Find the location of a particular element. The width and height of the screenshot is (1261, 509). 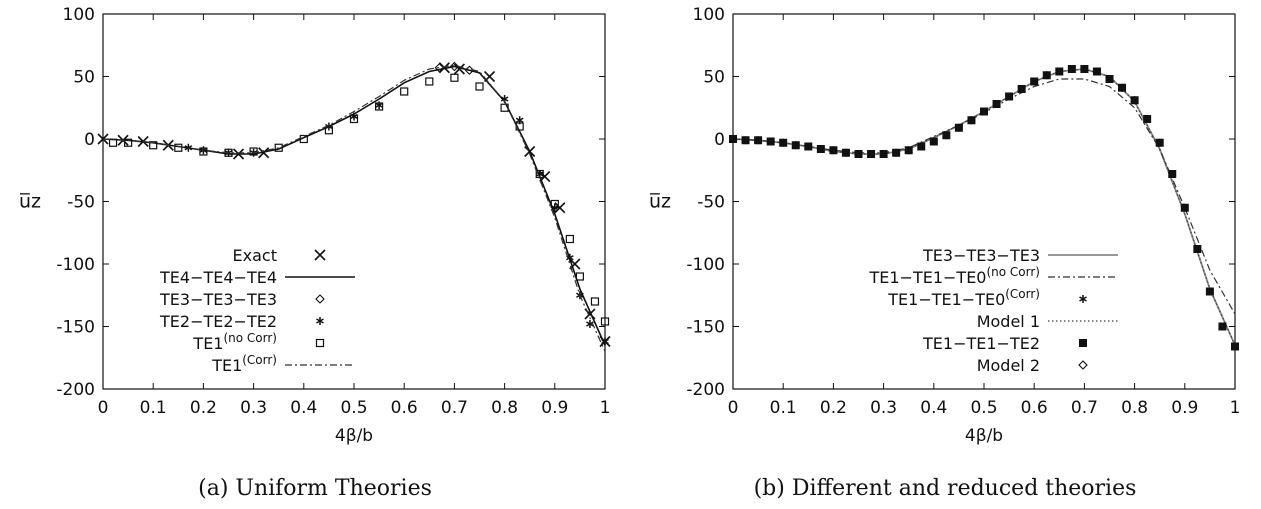

legend-item: TE4−TE4−TE4 is located at coordinates (257, 277).